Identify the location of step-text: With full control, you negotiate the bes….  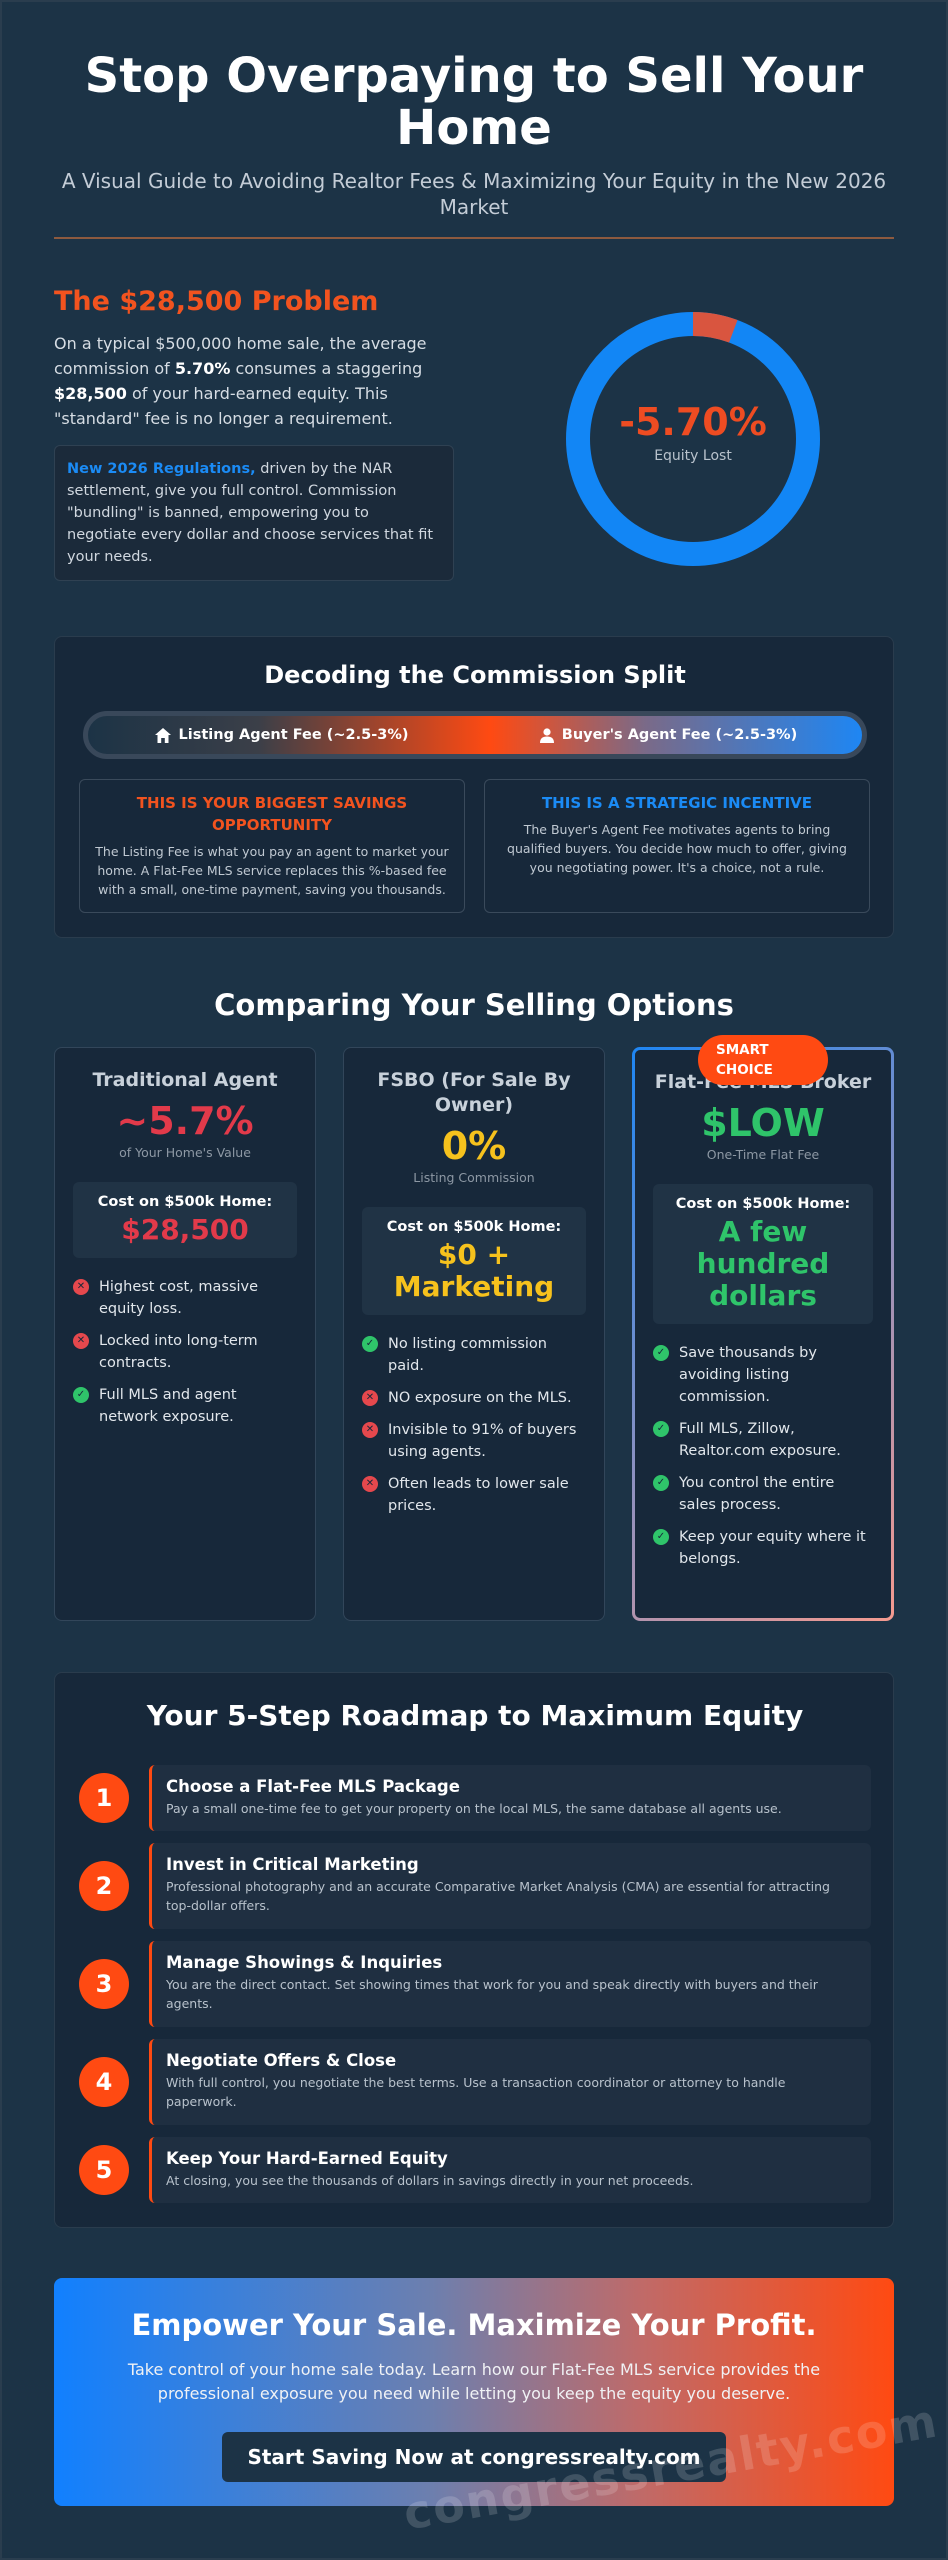
(476, 2092).